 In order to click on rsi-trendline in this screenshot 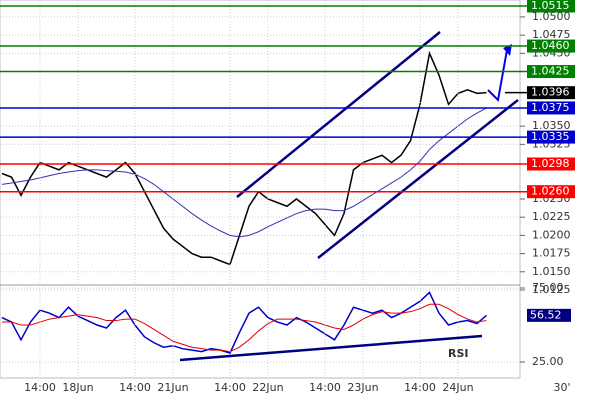, I will do `click(331, 348)`.